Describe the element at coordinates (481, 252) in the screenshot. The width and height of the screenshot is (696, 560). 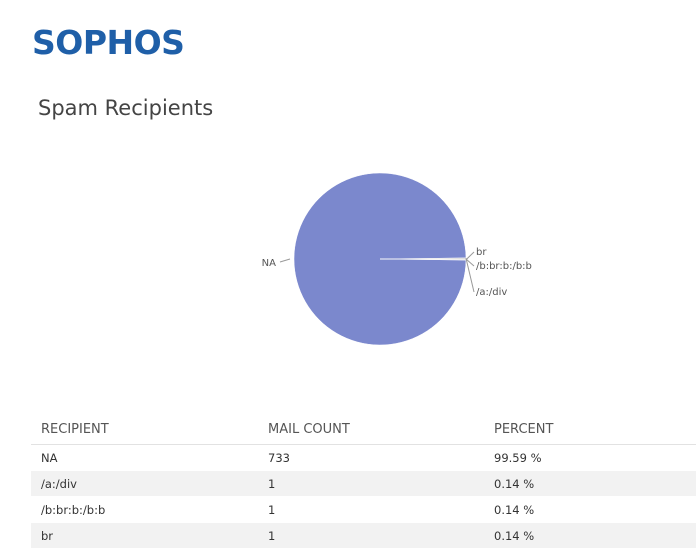
I see `pie-label-1: br` at that location.